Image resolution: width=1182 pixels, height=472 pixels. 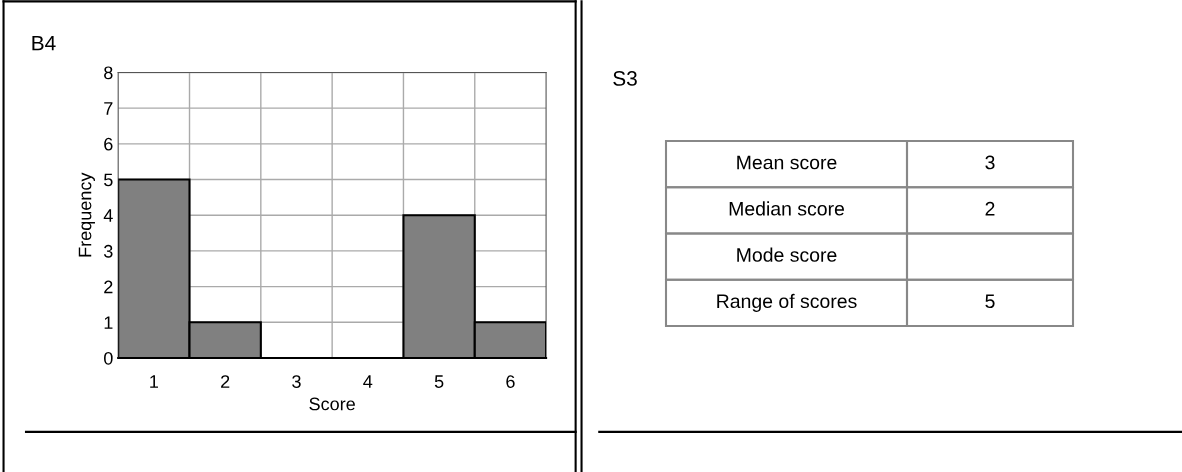 What do you see at coordinates (86, 214) in the screenshot?
I see `y-axis-title: Frequency` at bounding box center [86, 214].